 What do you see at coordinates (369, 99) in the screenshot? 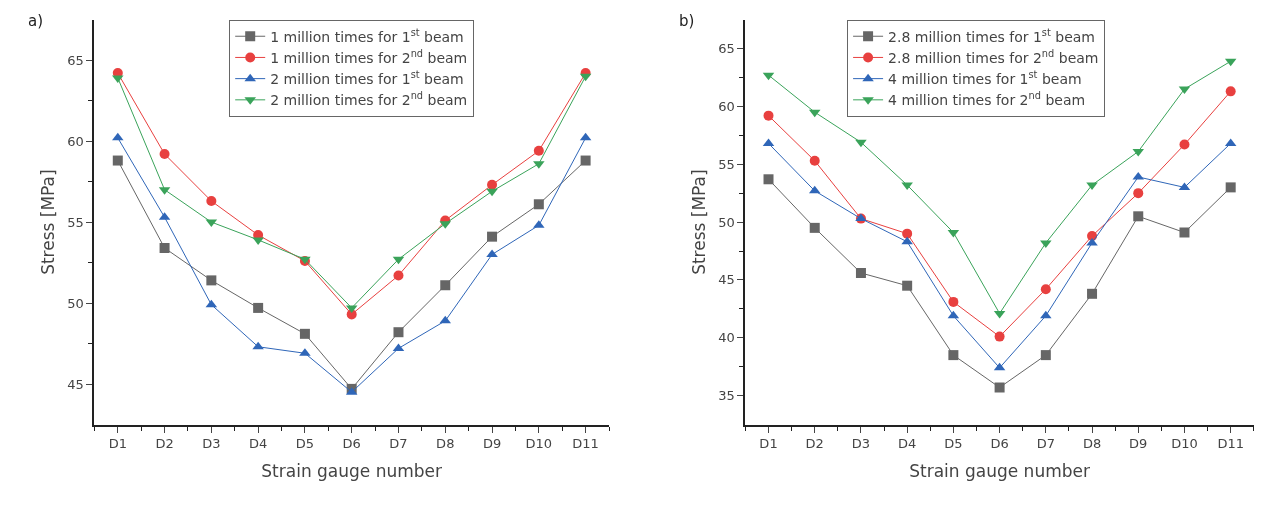
I see `legend-label: 2 million times for 2$^{nd}$ beam` at bounding box center [369, 99].